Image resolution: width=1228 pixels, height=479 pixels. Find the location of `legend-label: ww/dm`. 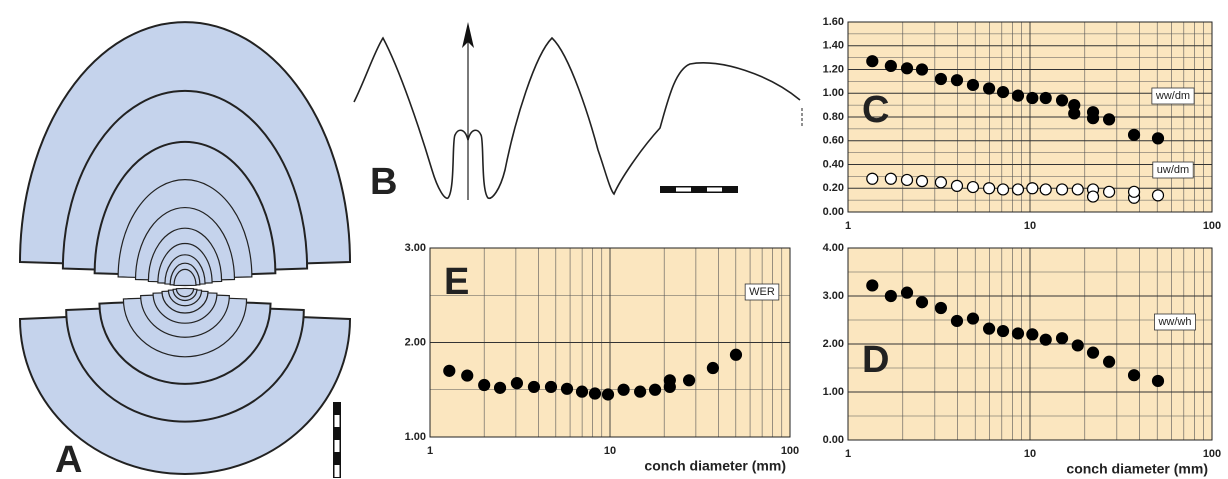

legend-label: ww/dm is located at coordinates (1172, 96).